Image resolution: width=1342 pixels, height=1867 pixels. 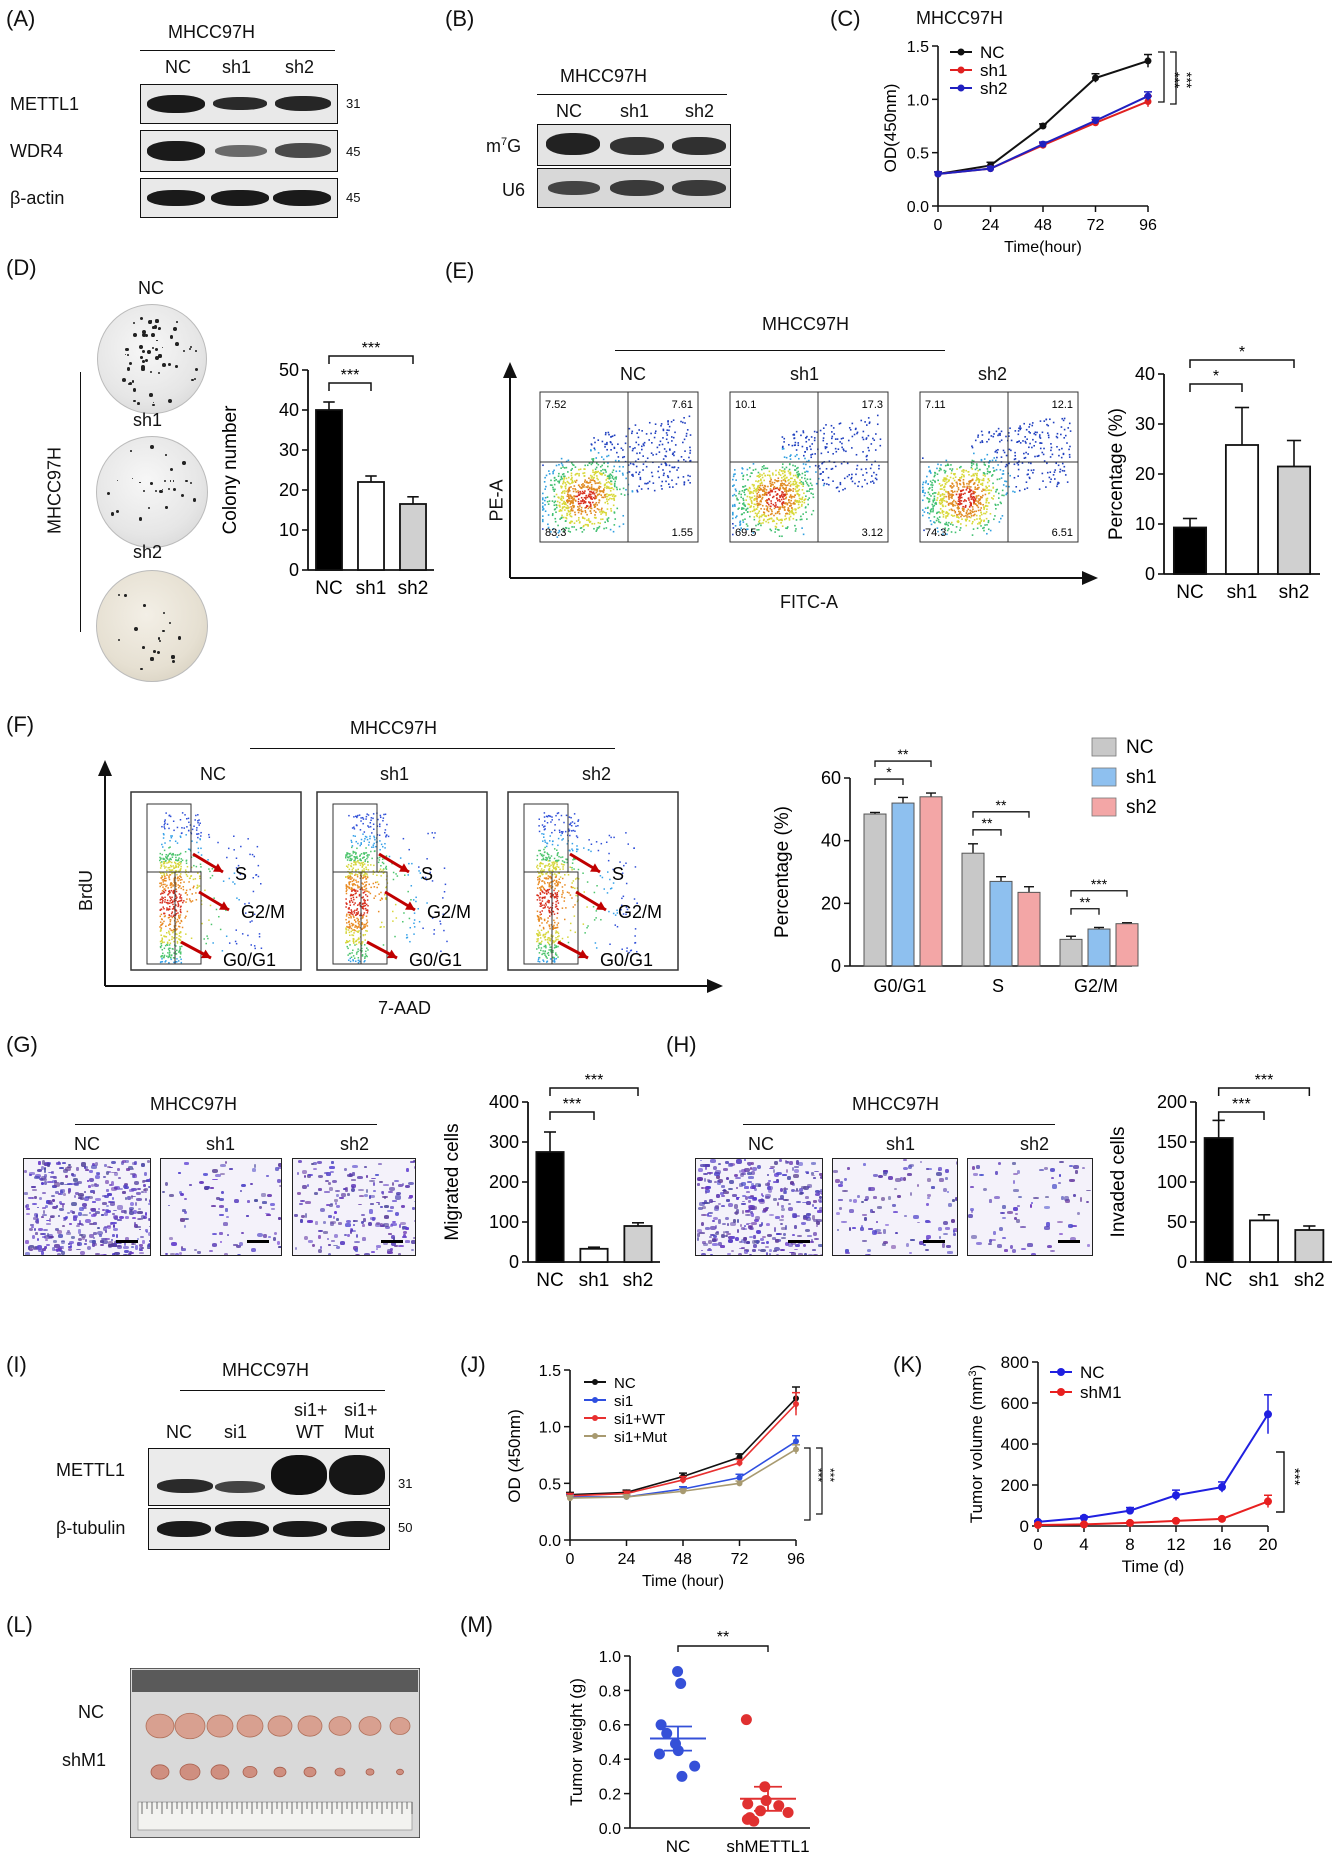 What do you see at coordinates (328, 588) in the screenshot?
I see `x-tick-label: NC` at bounding box center [328, 588].